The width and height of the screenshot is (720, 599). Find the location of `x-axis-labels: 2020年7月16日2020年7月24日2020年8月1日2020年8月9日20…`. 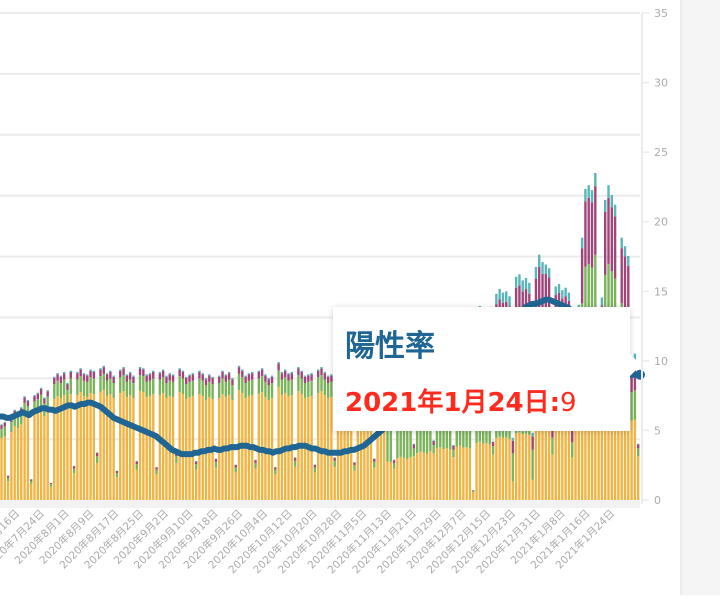

x-axis-labels: 2020年7月16日2020年7月24日2020年8月1日2020年8月9日20… is located at coordinates (308, 541).